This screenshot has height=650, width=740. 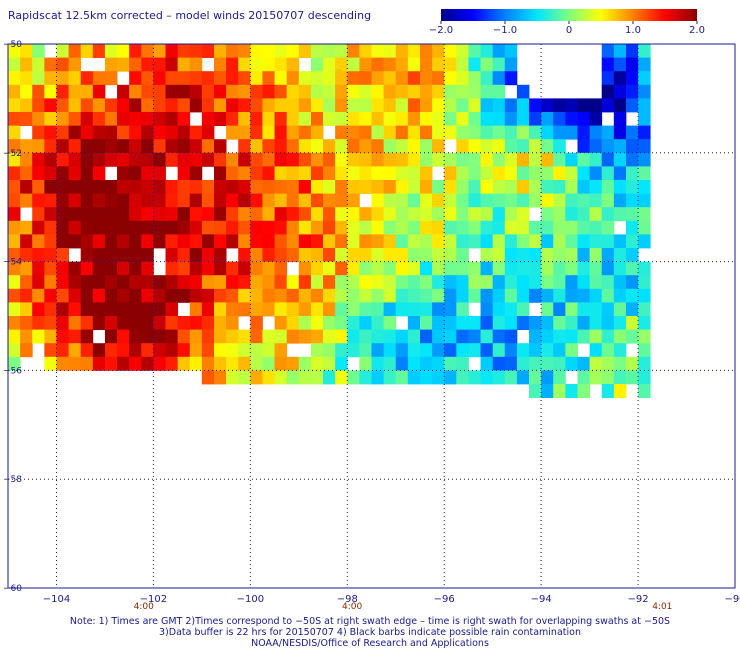 What do you see at coordinates (541, 599) in the screenshot?
I see `longitude-label: −94` at bounding box center [541, 599].